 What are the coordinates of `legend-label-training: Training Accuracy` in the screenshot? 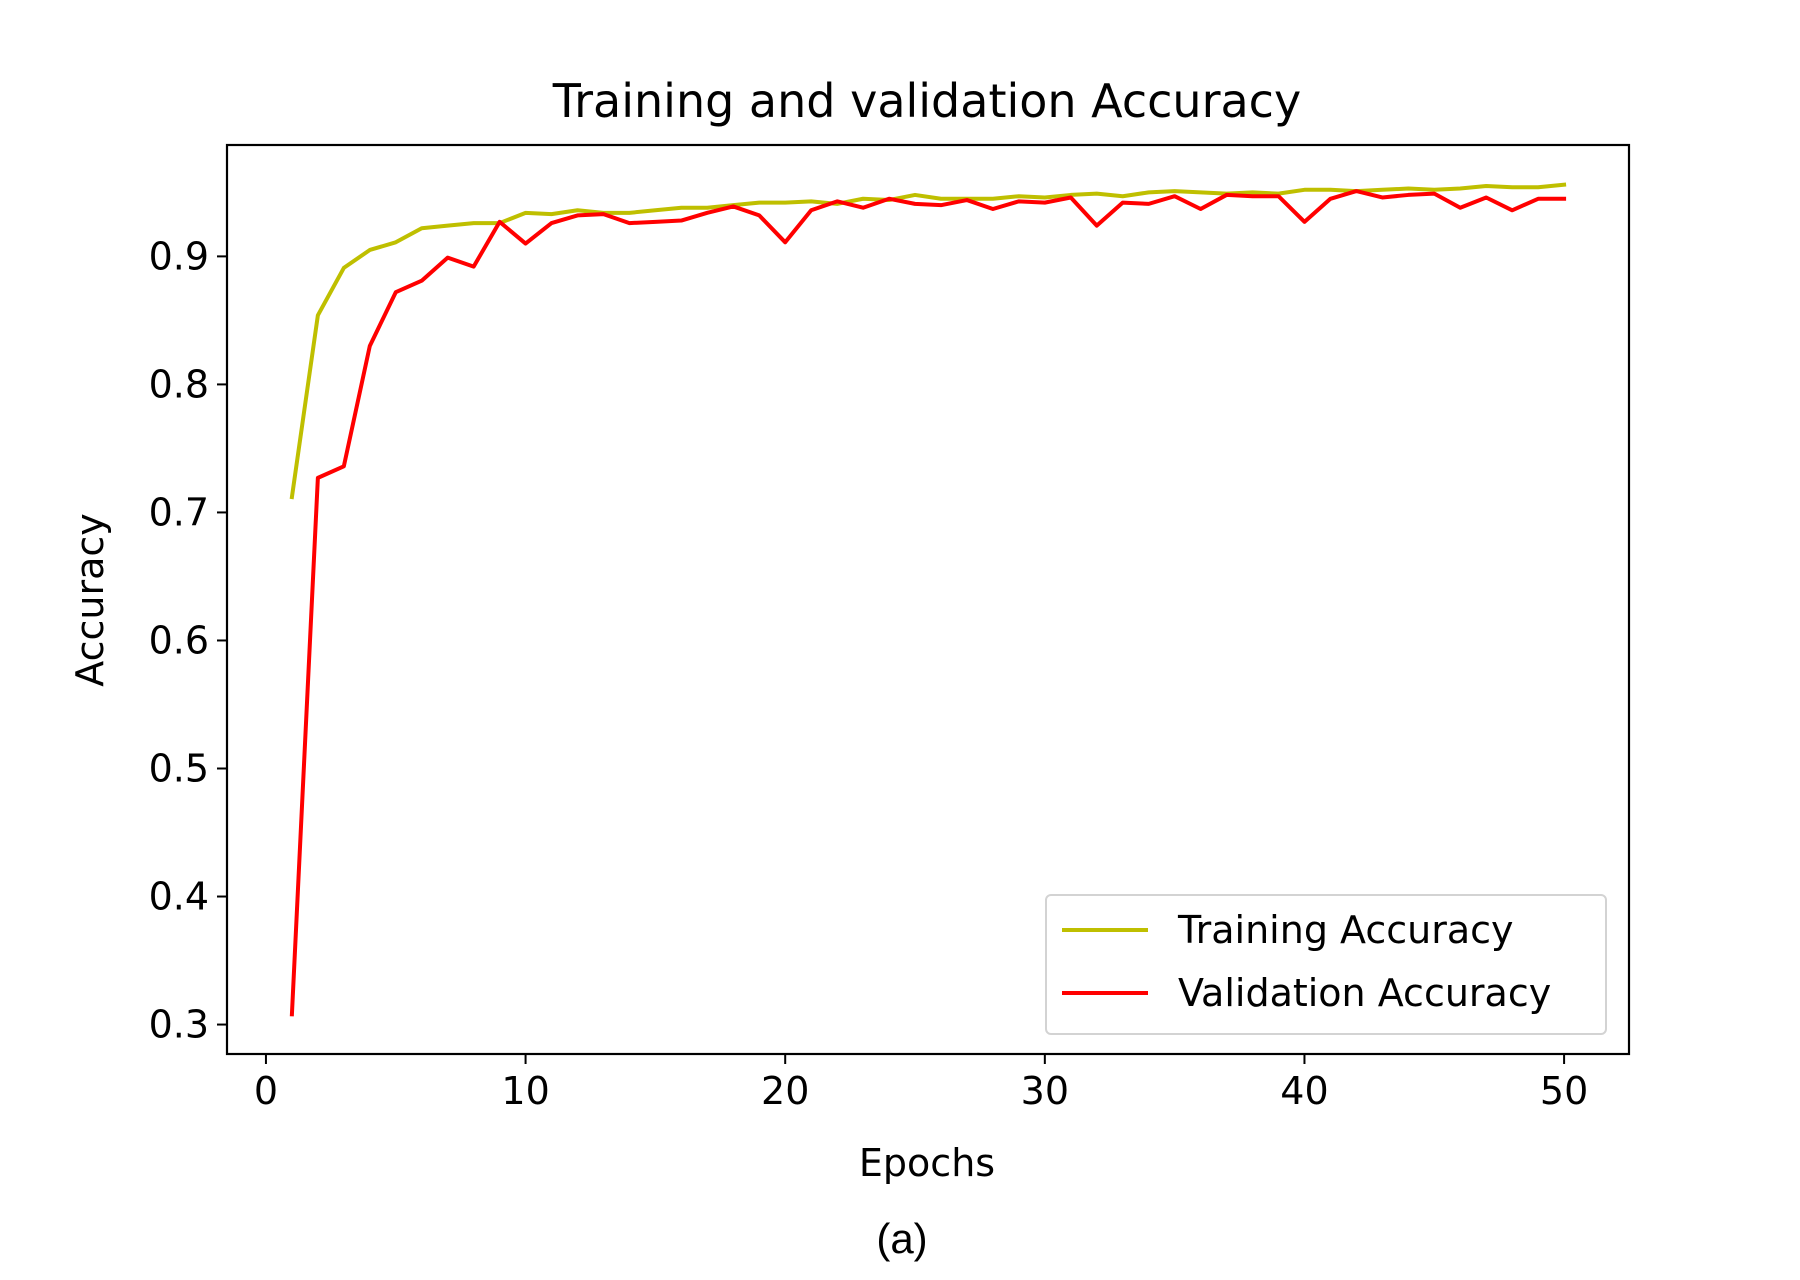 It's located at (1345, 930).